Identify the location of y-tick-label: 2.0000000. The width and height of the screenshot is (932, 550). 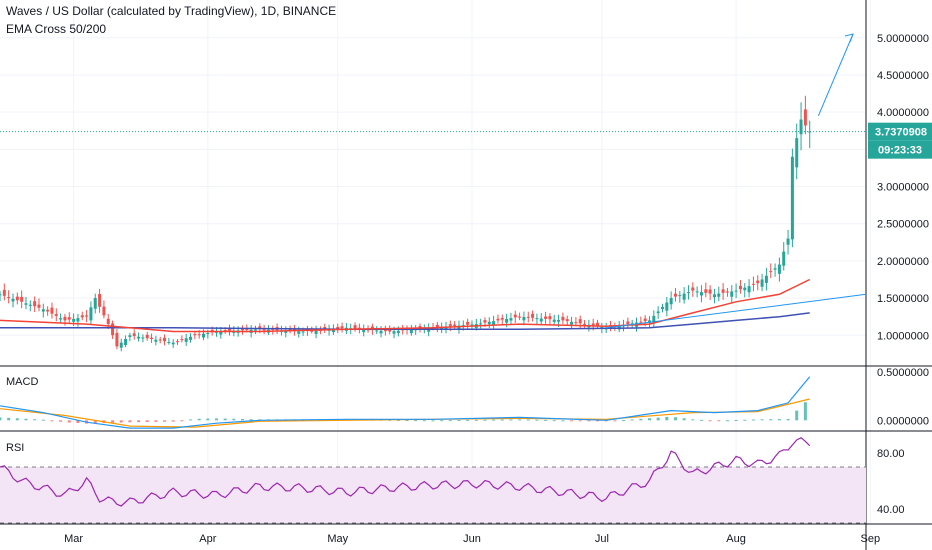
(903, 262).